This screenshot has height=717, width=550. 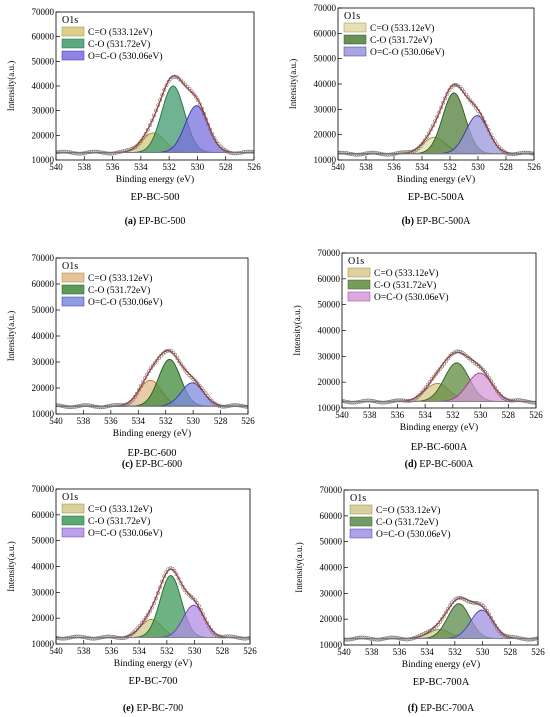 What do you see at coordinates (538, 652) in the screenshot?
I see `x-tick-label: 526` at bounding box center [538, 652].